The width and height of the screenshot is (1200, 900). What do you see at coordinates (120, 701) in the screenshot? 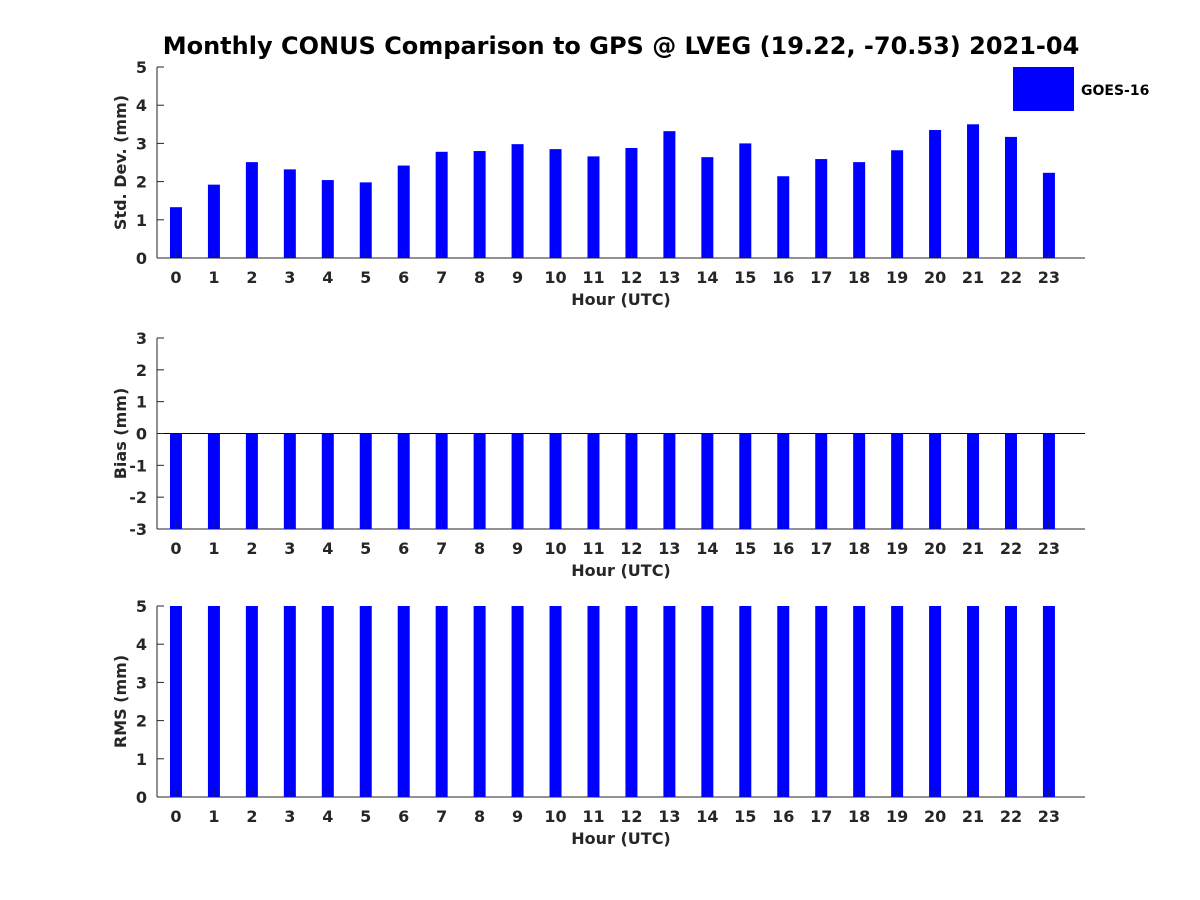
I see `y-axis-label: RMS (mm)` at bounding box center [120, 701].